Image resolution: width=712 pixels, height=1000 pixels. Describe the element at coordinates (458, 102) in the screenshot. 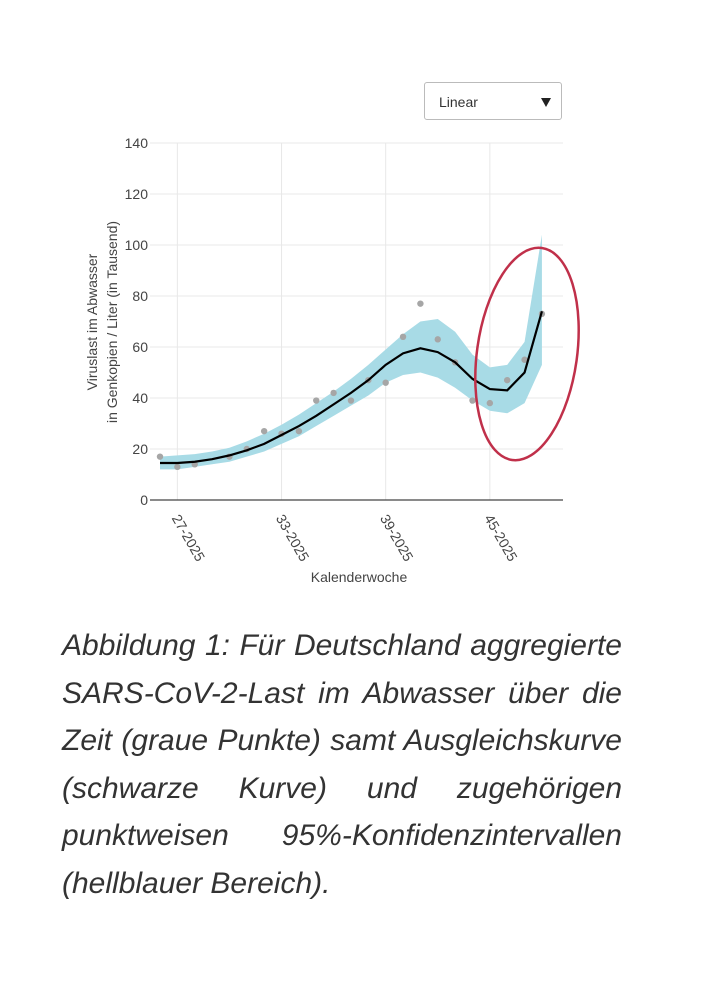

I see `dropdown-value: Linear` at that location.